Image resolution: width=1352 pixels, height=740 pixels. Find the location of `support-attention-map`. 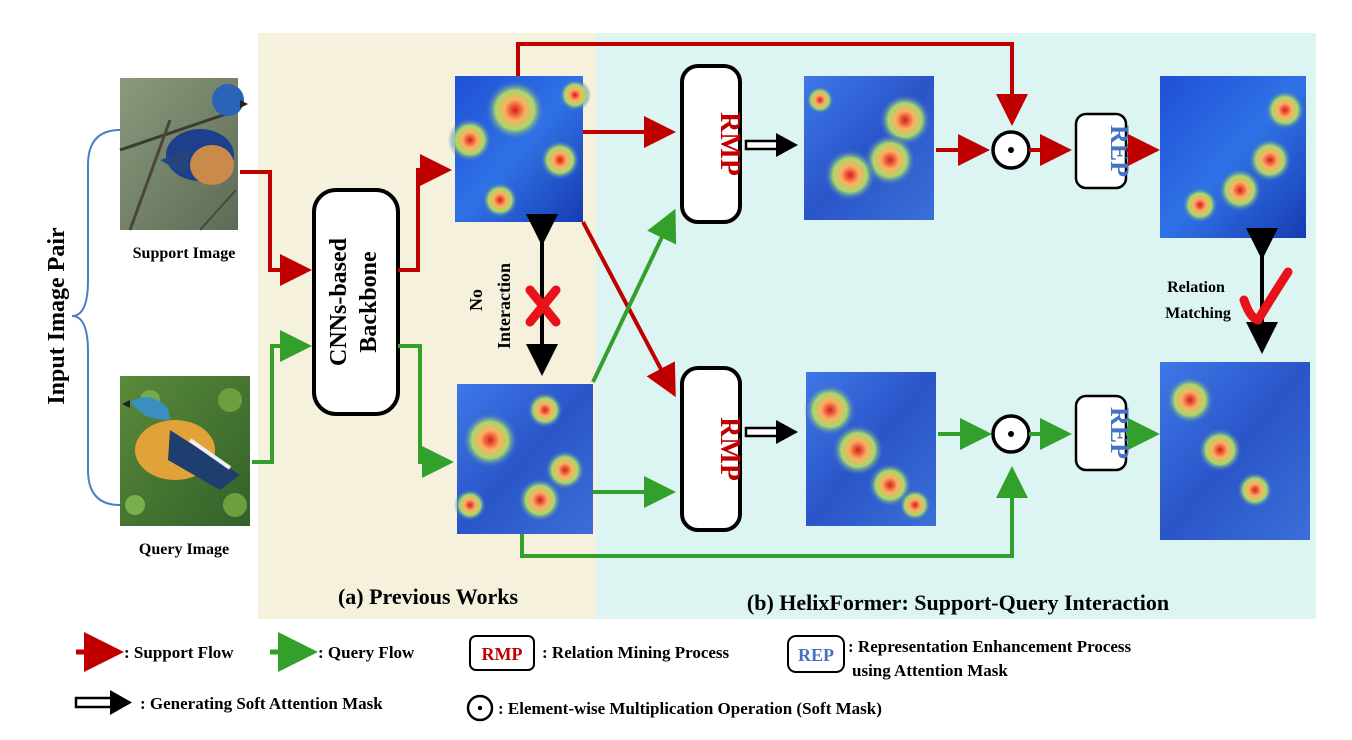

support-attention-map is located at coordinates (869, 148).